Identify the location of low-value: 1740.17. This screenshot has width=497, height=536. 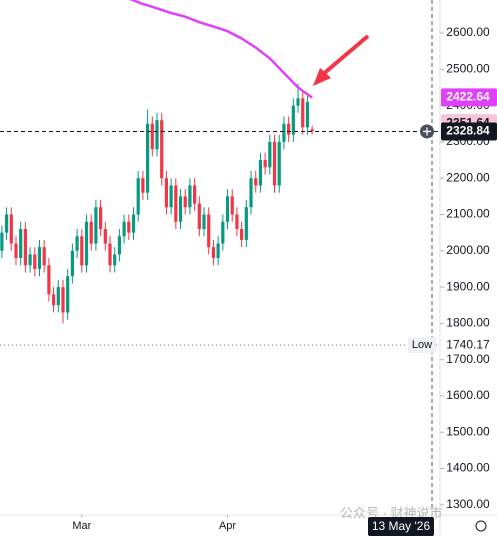
(468, 344).